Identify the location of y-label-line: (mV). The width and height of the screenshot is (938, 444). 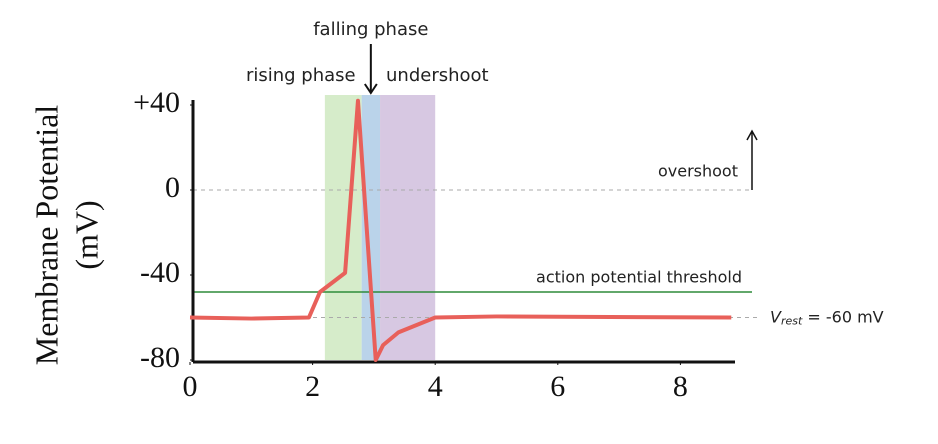
(86, 234).